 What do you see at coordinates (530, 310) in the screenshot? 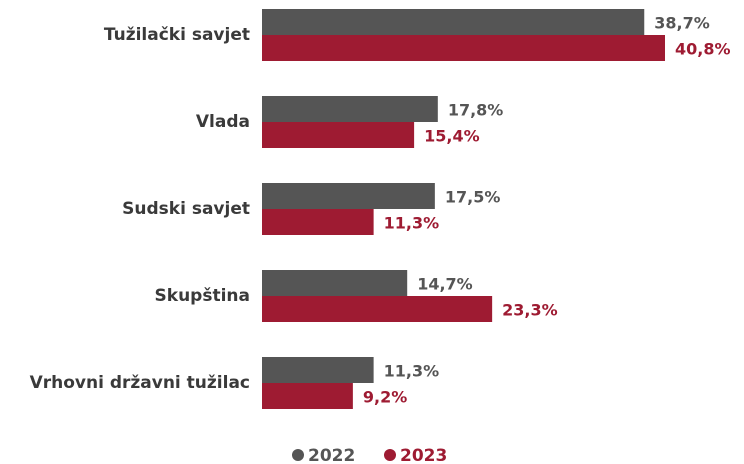
I see `value-label: 23,3%` at bounding box center [530, 310].